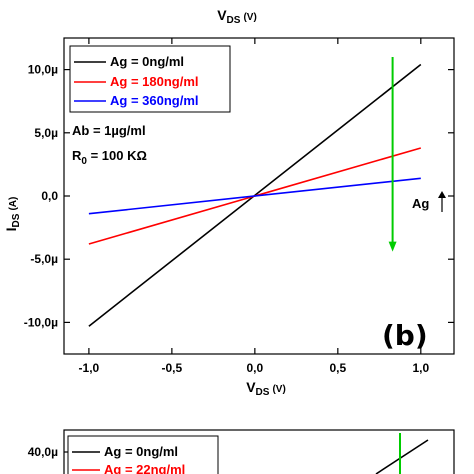 The width and height of the screenshot is (474, 474). Describe the element at coordinates (144, 468) in the screenshot. I see `partial-legend-entry-1: Ag = 22ng/ml` at that location.